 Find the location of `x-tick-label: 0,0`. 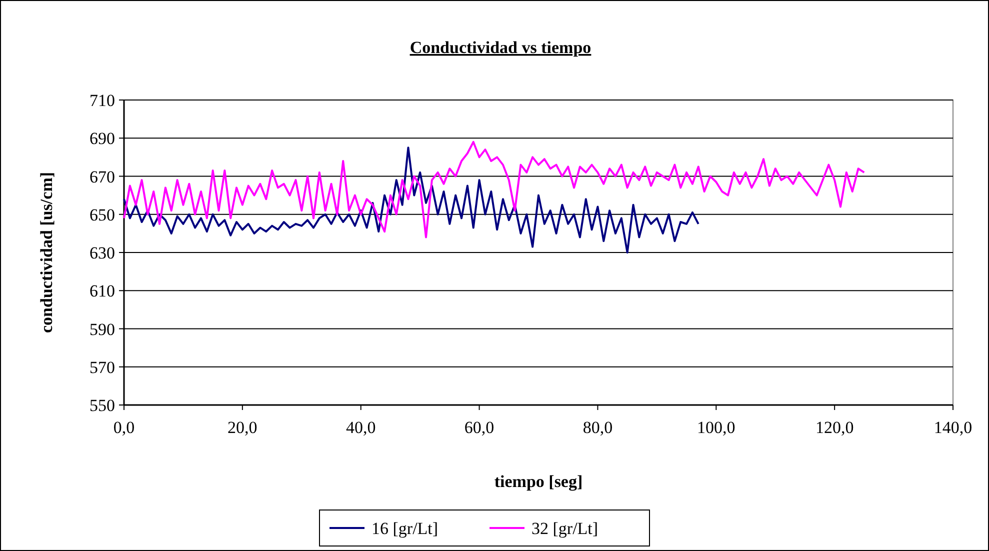

x-tick-label: 0,0 is located at coordinates (124, 427).